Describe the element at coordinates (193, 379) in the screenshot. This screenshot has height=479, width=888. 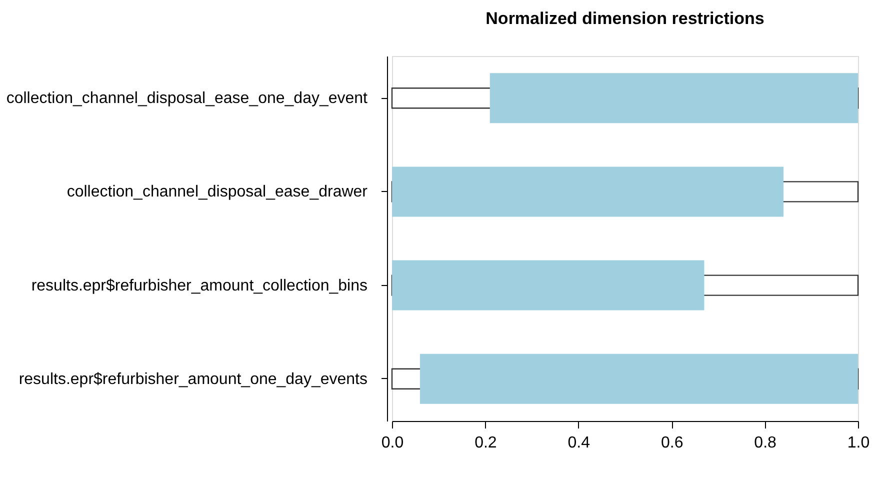
I see `y-tick-label: results.epr$refurbisher_amount_one_day_events` at that location.